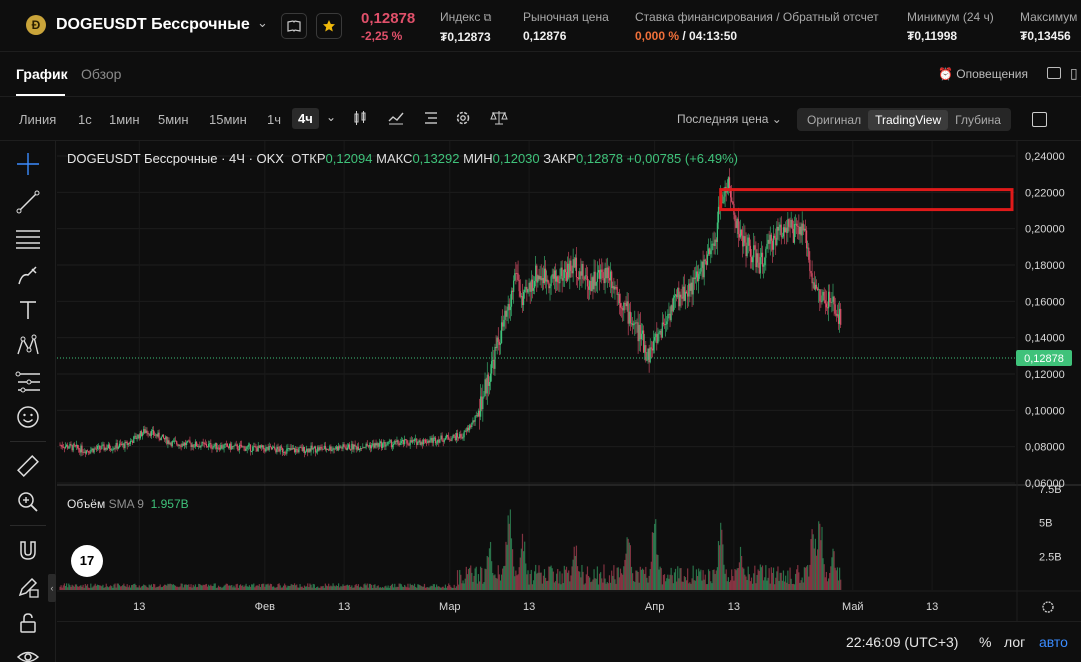 The width and height of the screenshot is (1081, 662). Describe the element at coordinates (28, 310) in the screenshot. I see `text-icon` at that location.